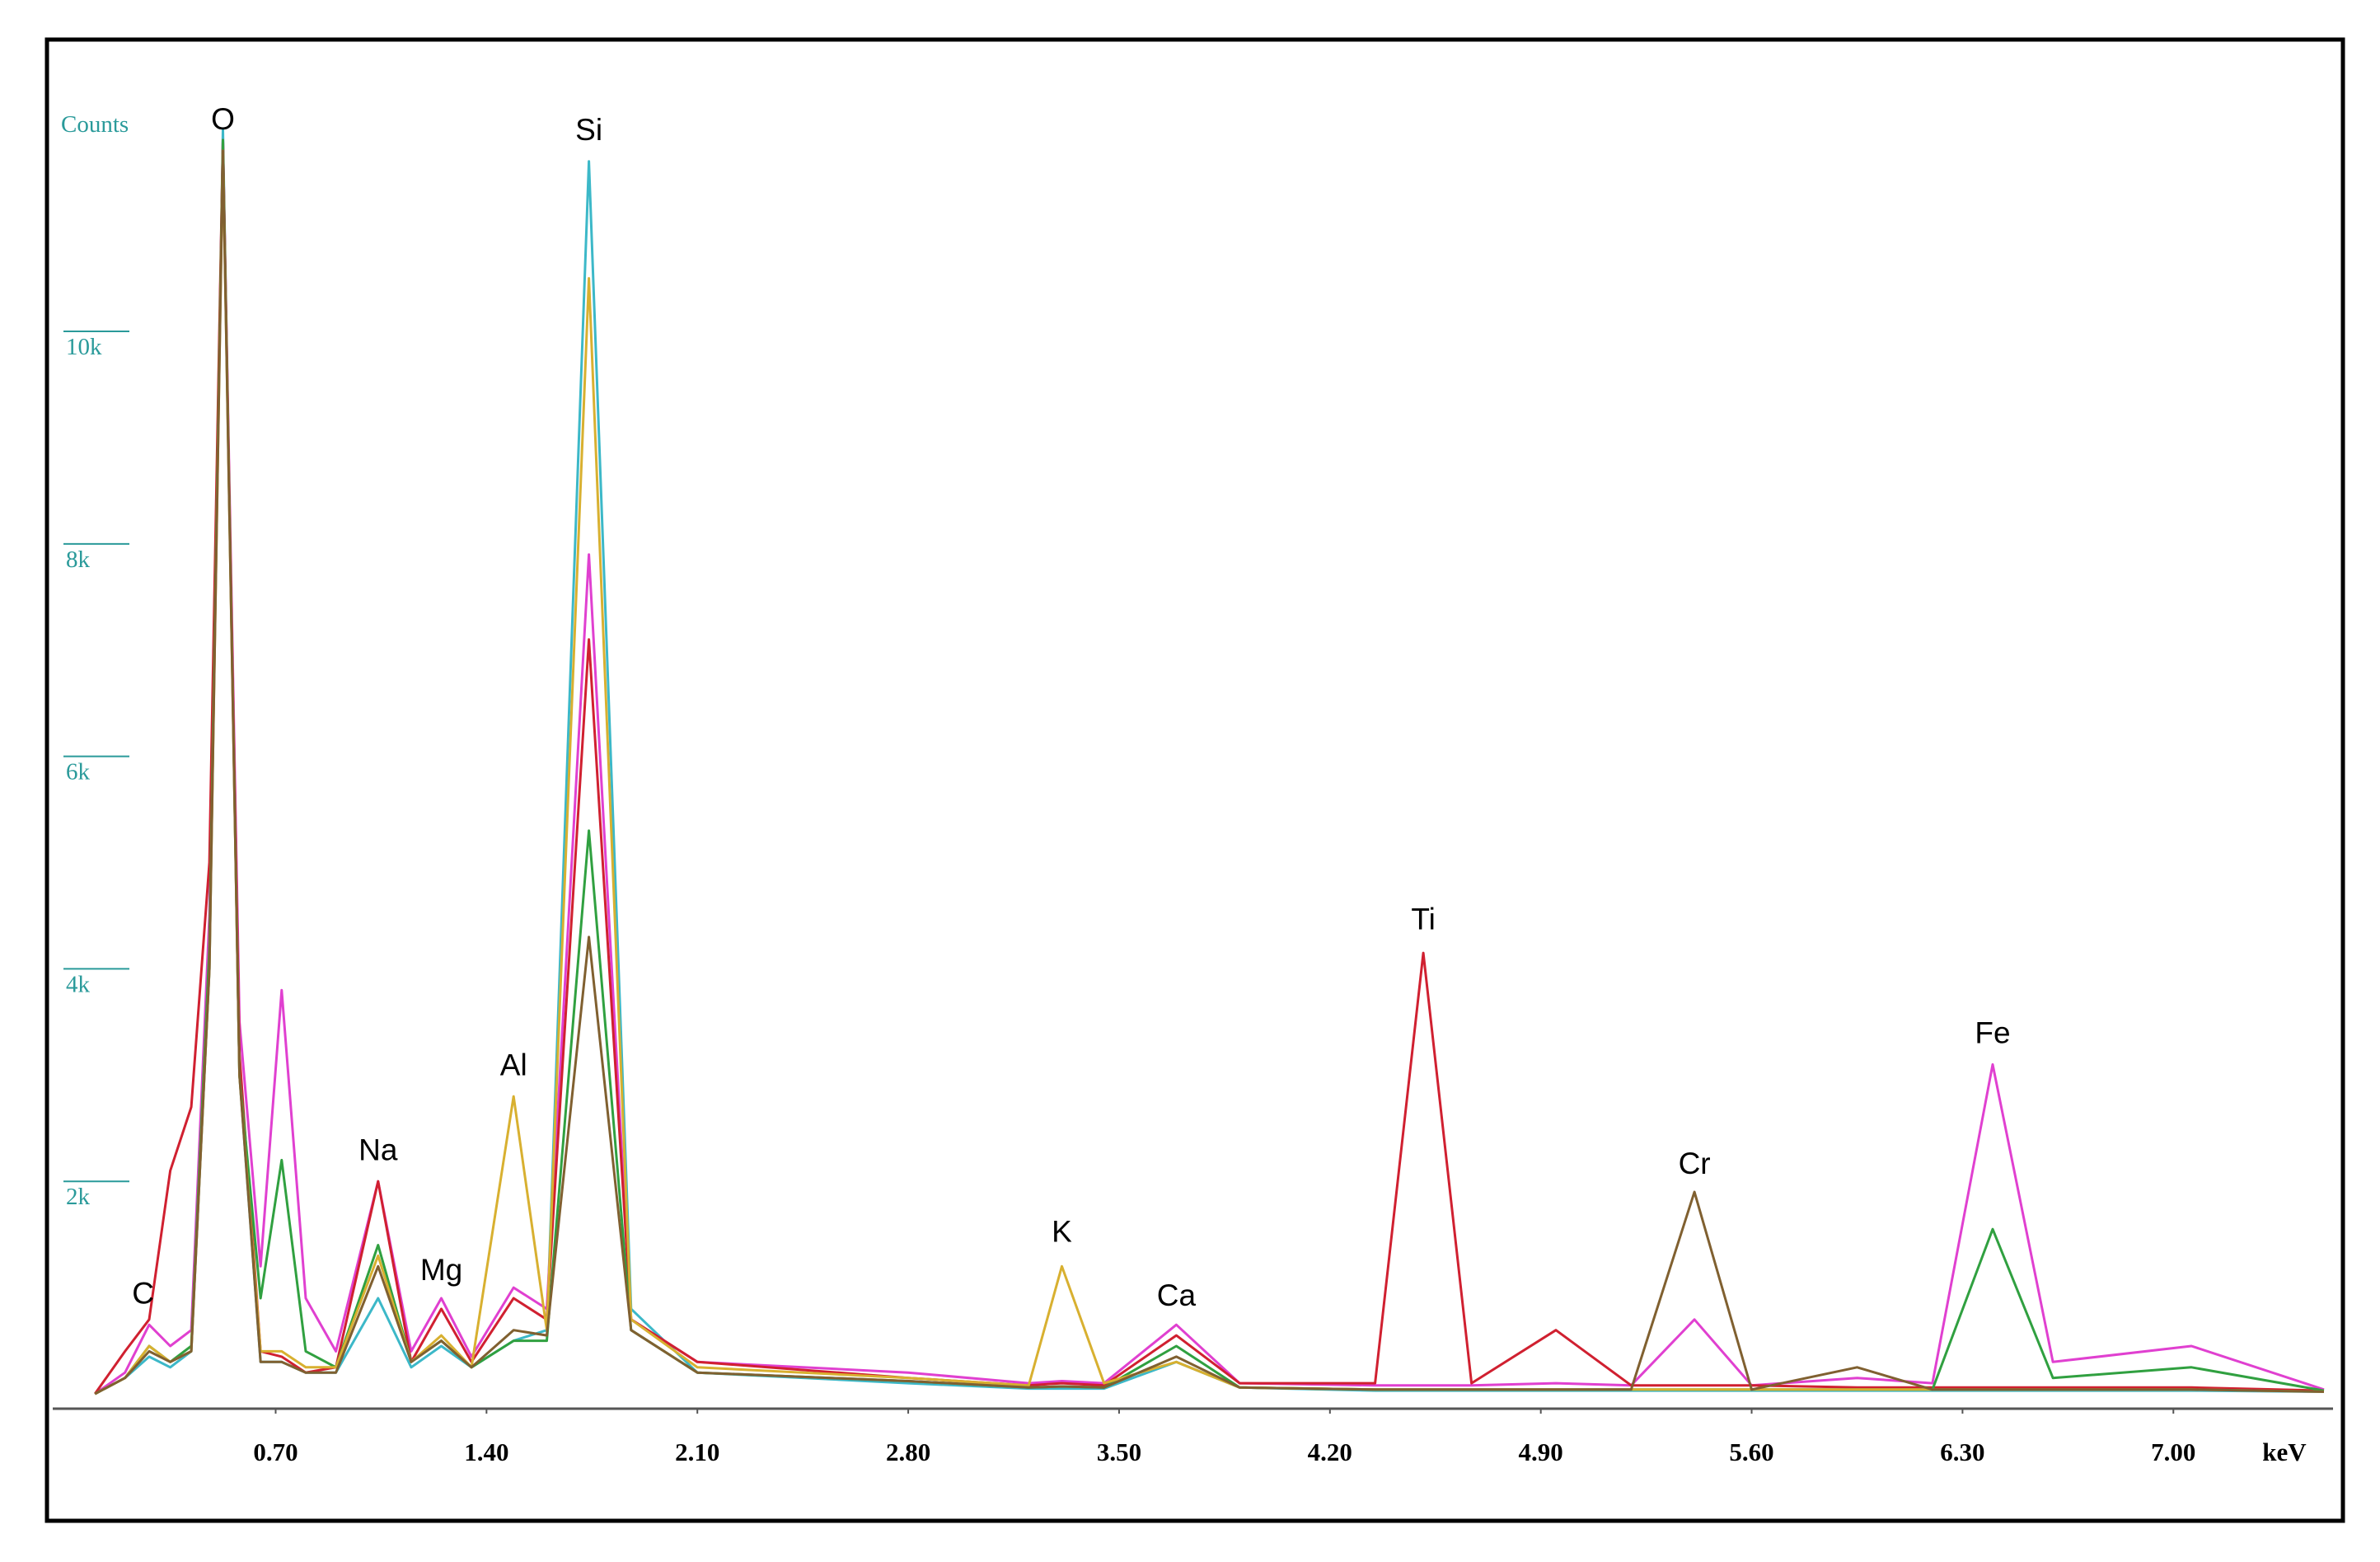 Image resolution: width=2380 pixels, height=1562 pixels. I want to click on peak-label: Cr, so click(1695, 1163).